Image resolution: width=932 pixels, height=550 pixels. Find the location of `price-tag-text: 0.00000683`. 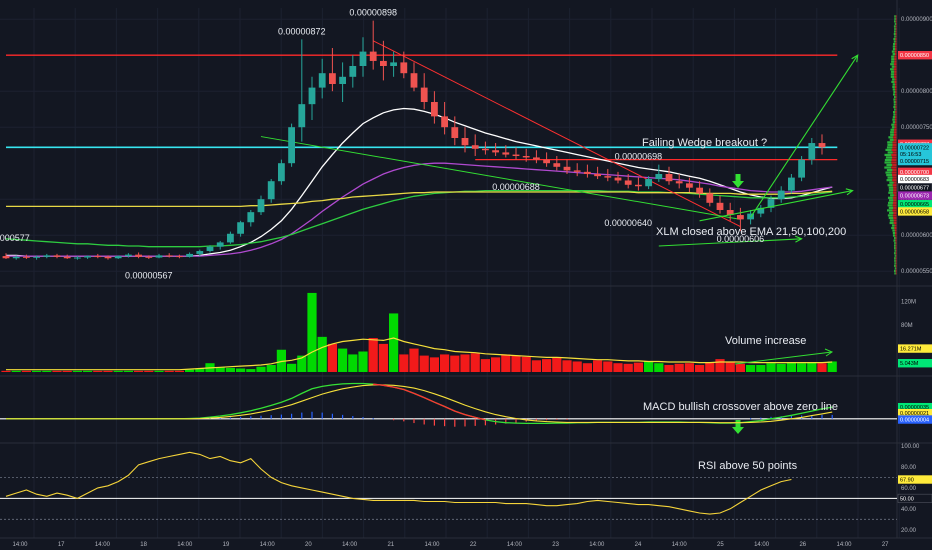

price-tag-text: 0.00000683 is located at coordinates (914, 180).